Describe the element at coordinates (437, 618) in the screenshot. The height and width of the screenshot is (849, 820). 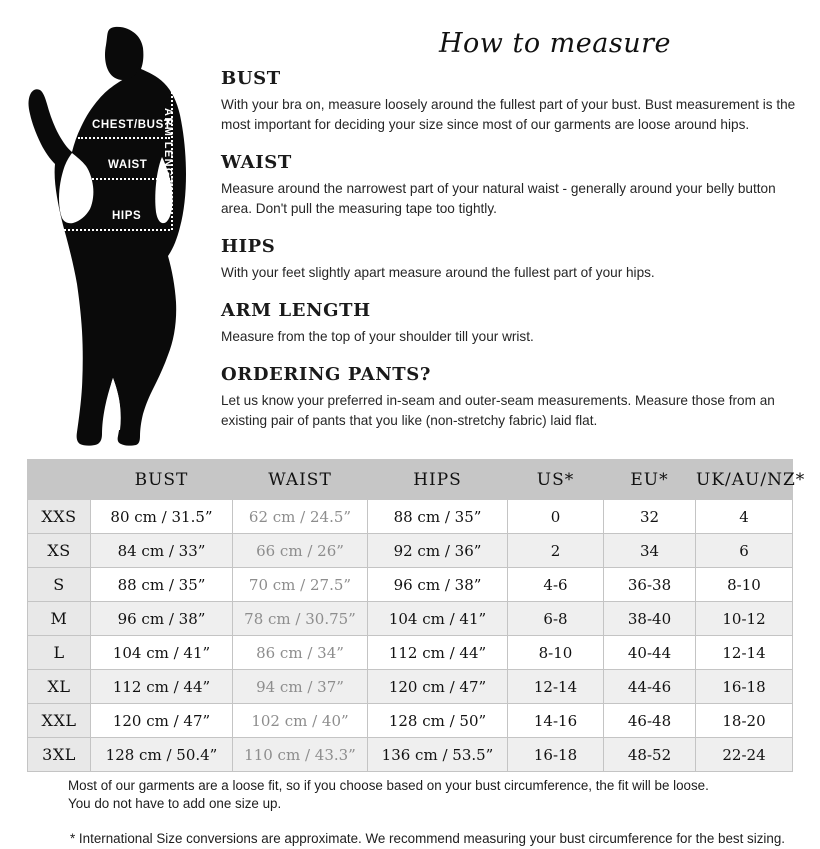
I see `cell-hips: 104 cm / 41”` at that location.